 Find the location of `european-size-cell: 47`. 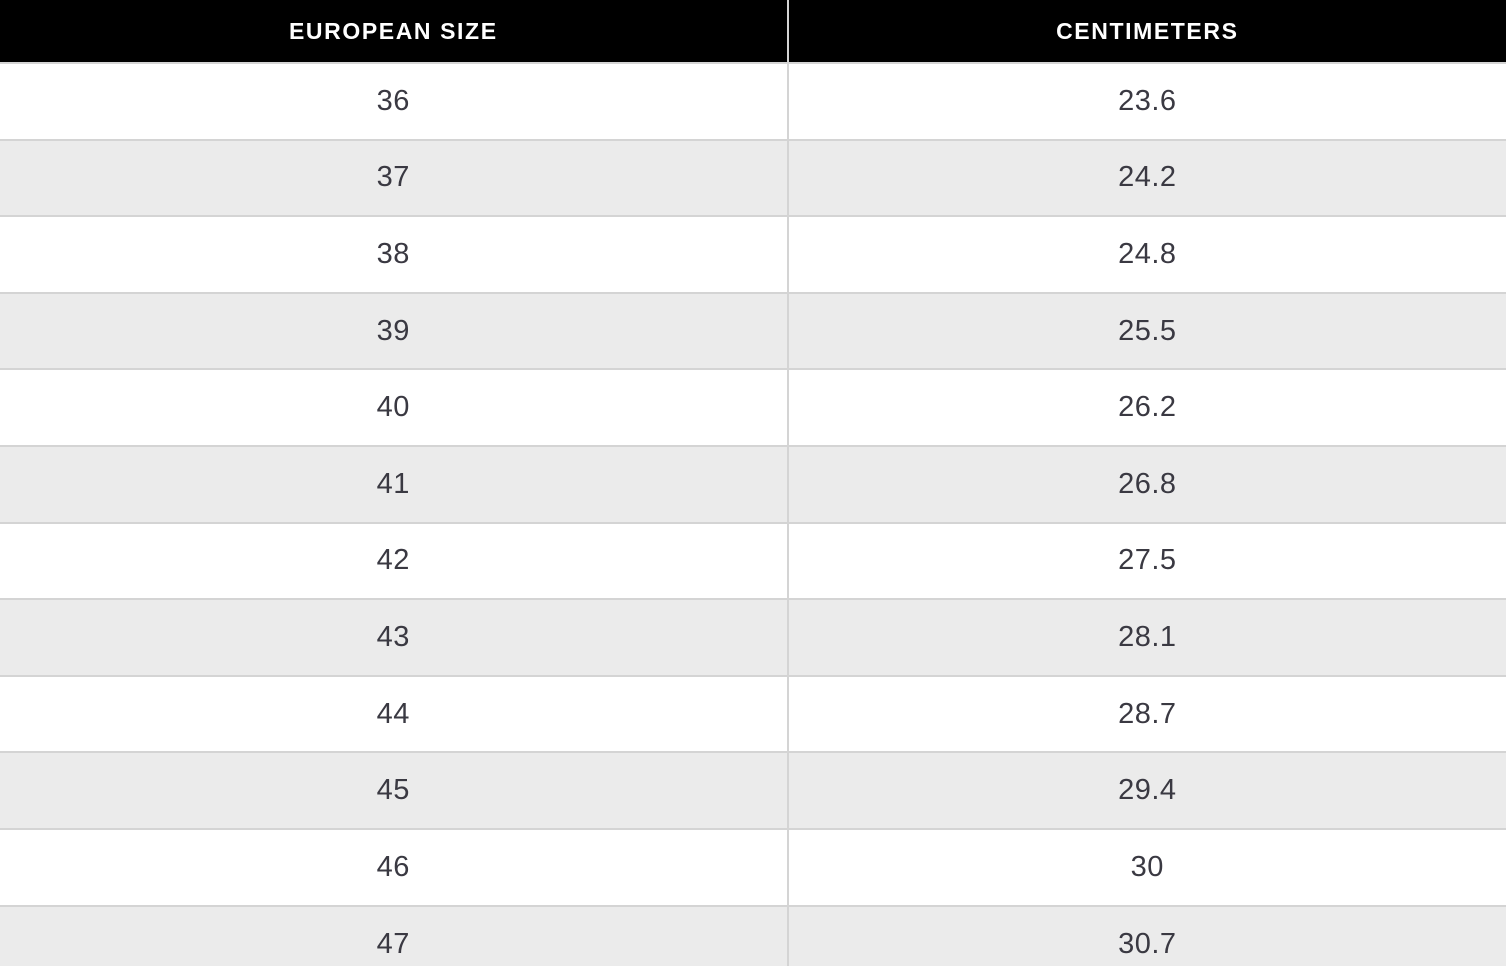

european-size-cell: 47 is located at coordinates (394, 935).